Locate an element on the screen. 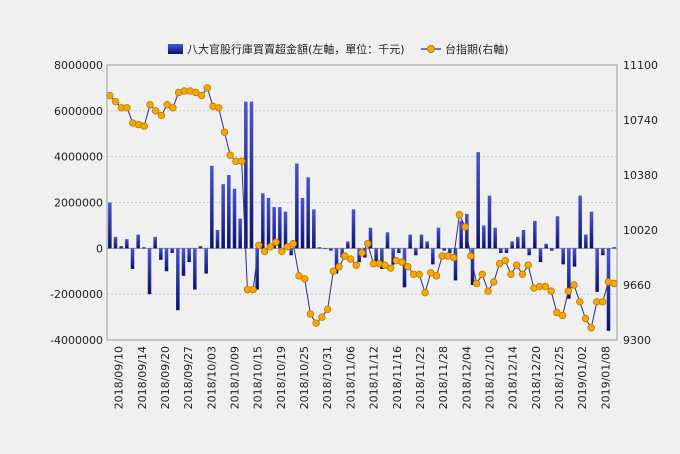 The image size is (680, 454). x-tick-label: 2018/12/14 is located at coordinates (513, 377).